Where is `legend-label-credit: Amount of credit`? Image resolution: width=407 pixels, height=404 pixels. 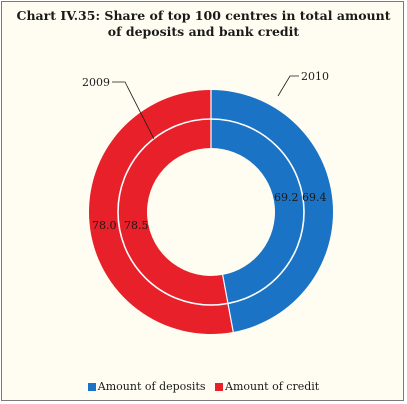
legend-label-credit: Amount of credit is located at coordinates (272, 386).